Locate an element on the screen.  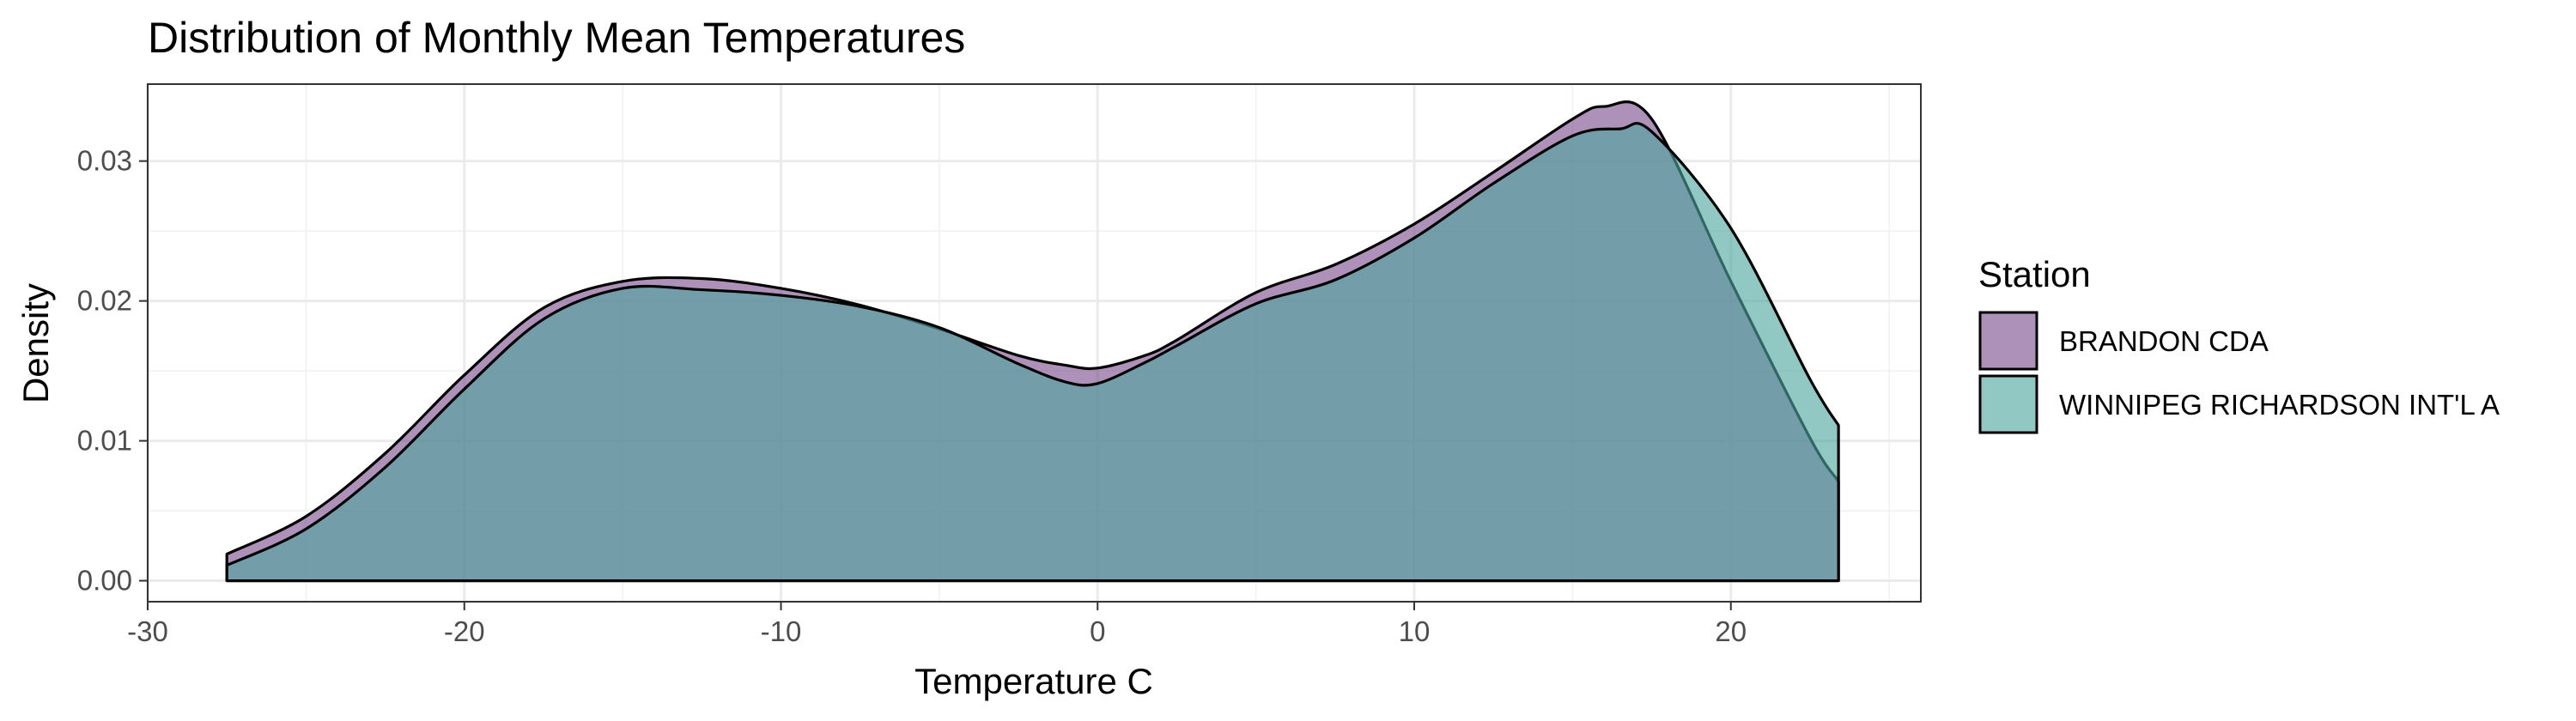
y-axis-title: Density is located at coordinates (36, 343).